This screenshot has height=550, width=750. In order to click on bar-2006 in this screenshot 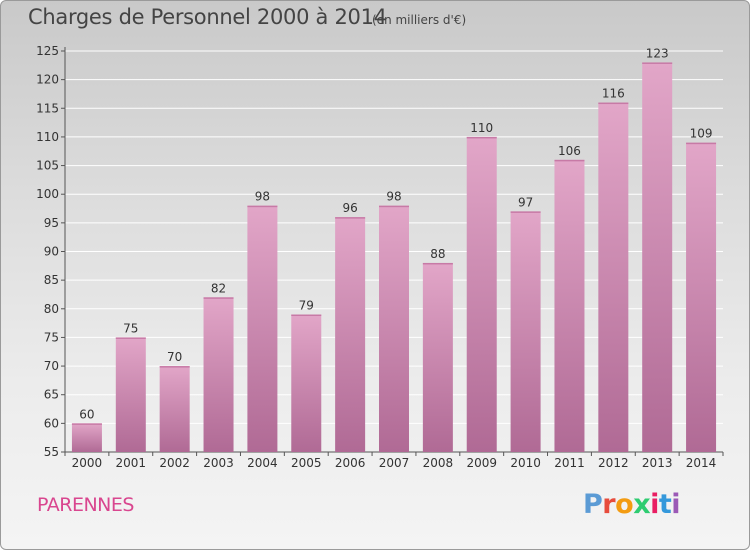, I will do `click(350, 334)`.